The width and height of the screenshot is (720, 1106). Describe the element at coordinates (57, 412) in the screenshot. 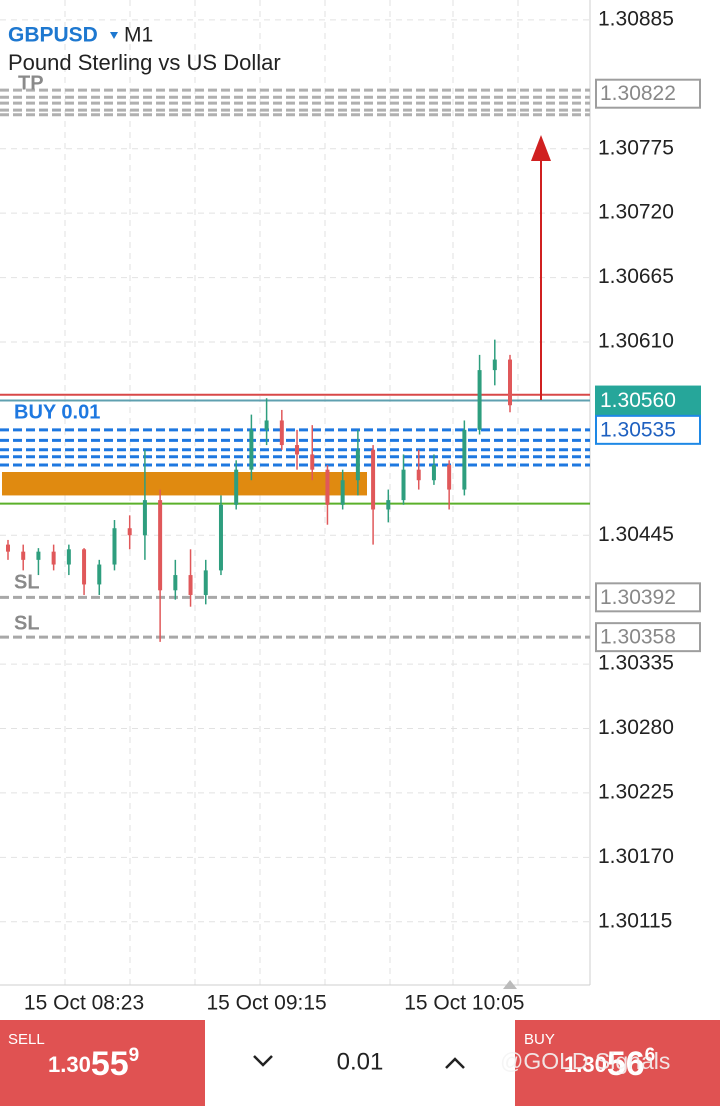

I see `order-label: BUY 0.01` at that location.